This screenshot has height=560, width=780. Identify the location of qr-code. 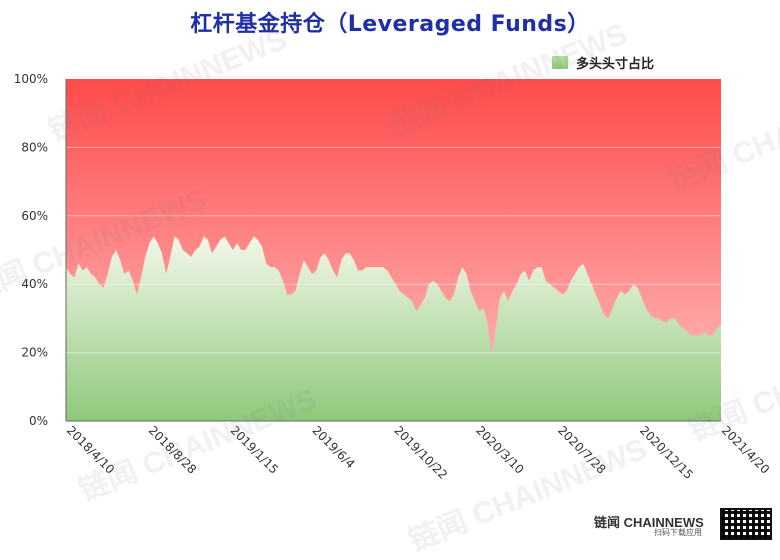
(746, 524).